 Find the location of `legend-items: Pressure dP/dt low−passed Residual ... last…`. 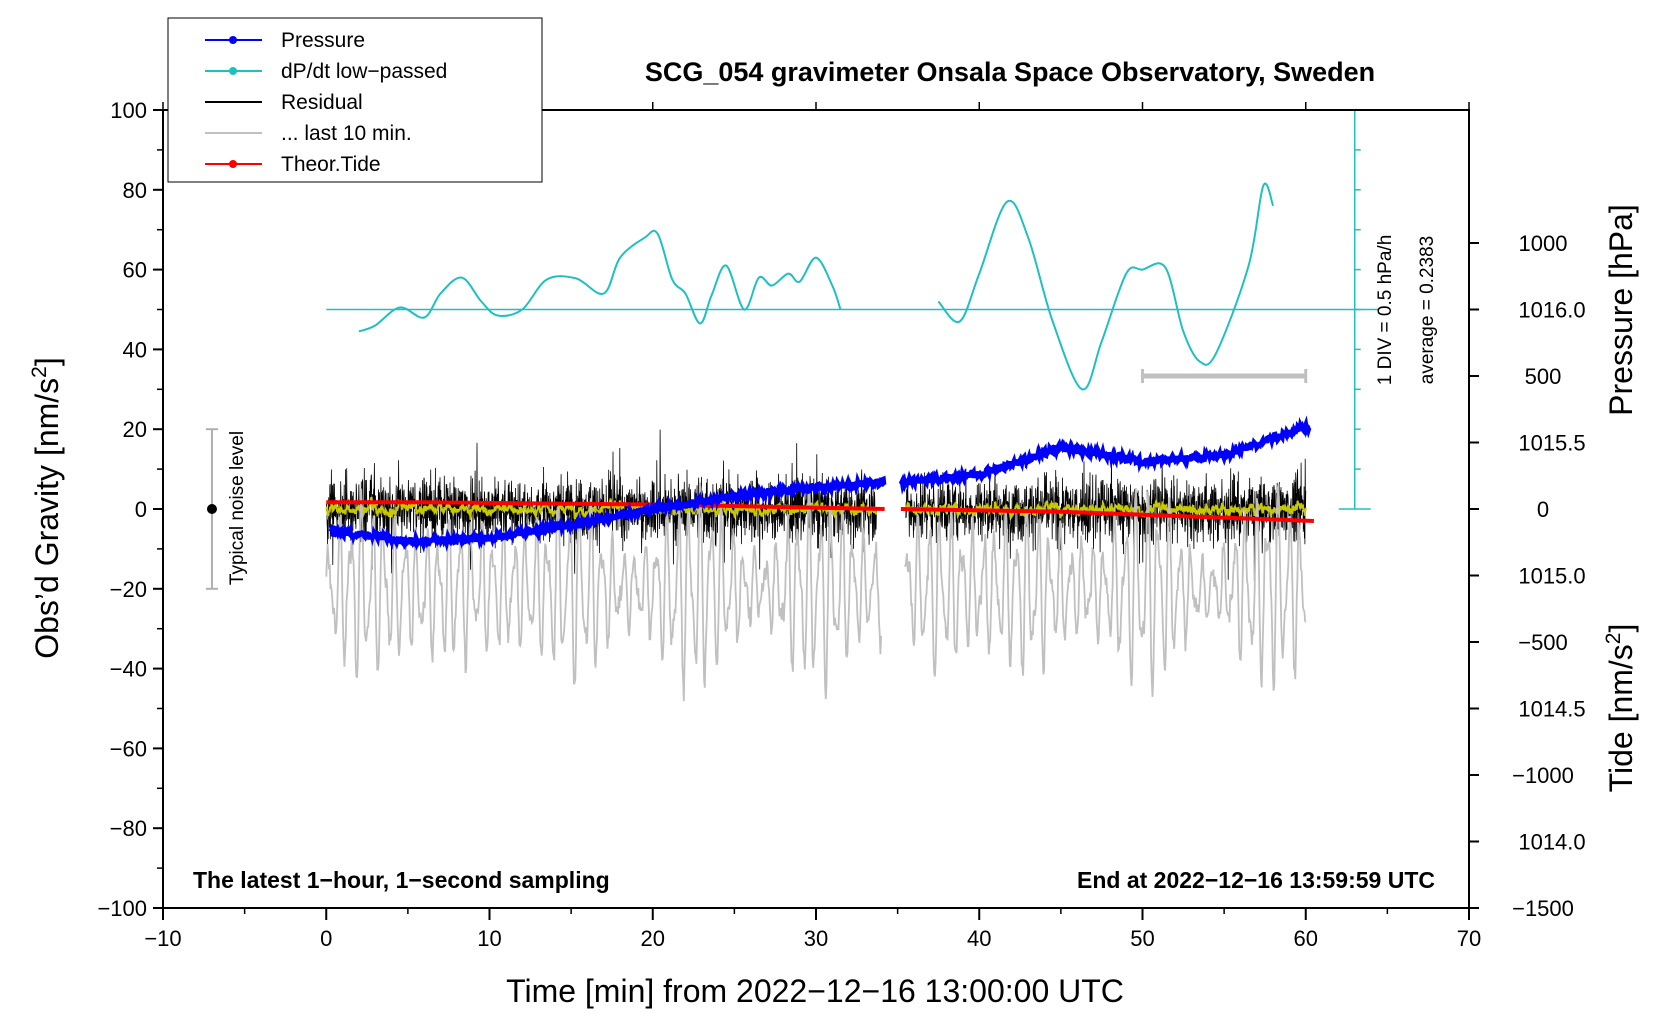

legend-items: Pressure dP/dt low−passed Residual ... last… is located at coordinates (326, 102).